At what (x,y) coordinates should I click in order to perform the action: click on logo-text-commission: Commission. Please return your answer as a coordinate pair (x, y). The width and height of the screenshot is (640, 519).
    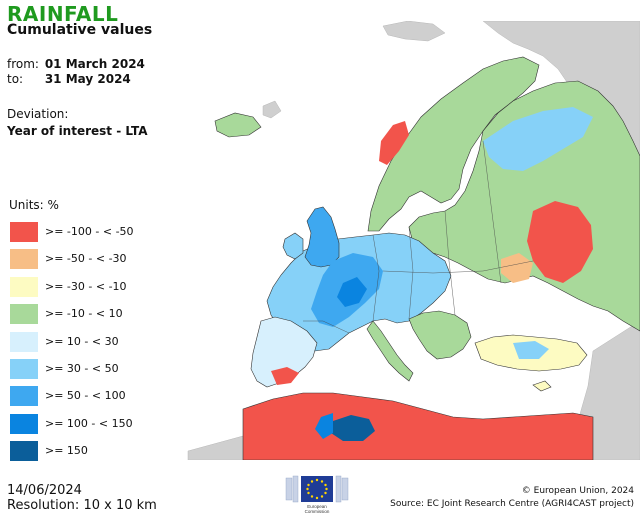
    Looking at the image, I should click on (317, 511).